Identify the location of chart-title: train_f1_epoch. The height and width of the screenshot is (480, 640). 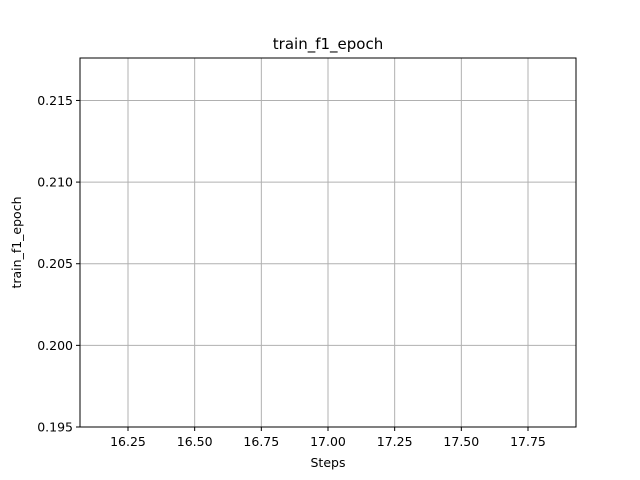
(328, 44).